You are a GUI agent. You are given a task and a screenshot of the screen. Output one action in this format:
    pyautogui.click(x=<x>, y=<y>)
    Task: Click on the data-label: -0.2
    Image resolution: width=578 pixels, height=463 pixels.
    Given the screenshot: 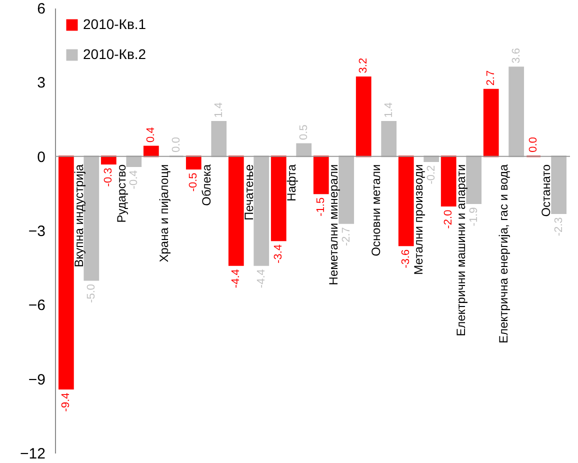 What is the action you would take?
    pyautogui.click(x=431, y=174)
    